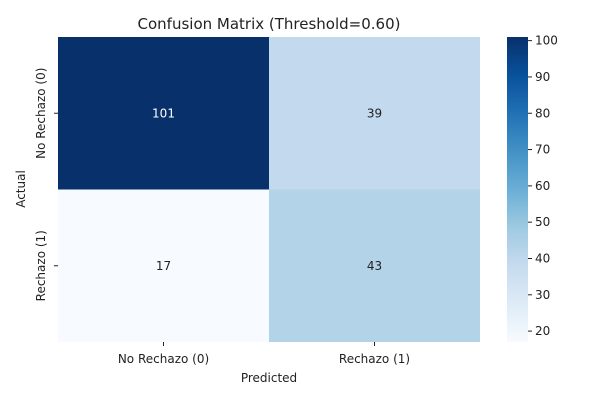 This screenshot has width=600, height=400. What do you see at coordinates (517, 189) in the screenshot?
I see `colorbar` at bounding box center [517, 189].